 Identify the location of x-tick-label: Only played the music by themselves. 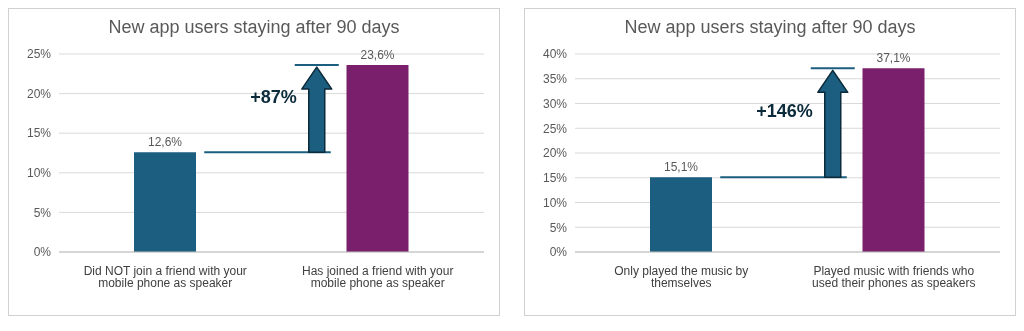
(681, 276).